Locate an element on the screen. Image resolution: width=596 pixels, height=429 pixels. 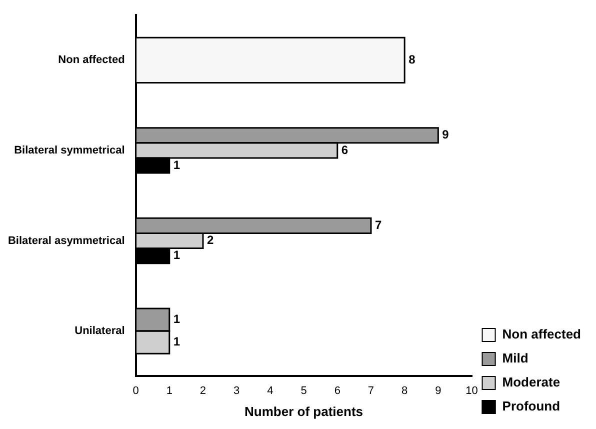
x-tick-label: 3 is located at coordinates (237, 390).